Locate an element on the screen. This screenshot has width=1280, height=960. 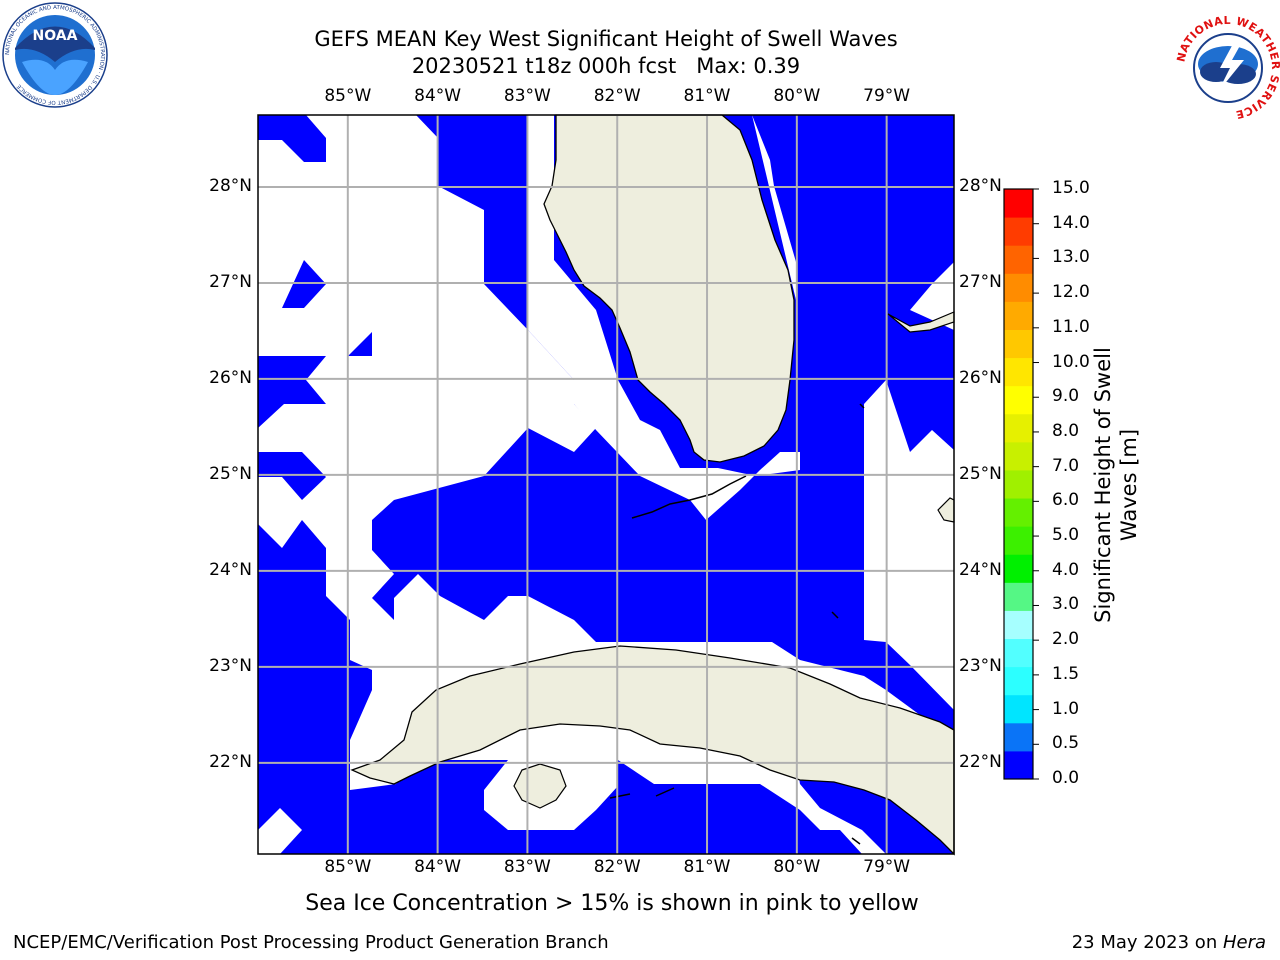
colorbar-tick-label: 11.0 is located at coordinates (1071, 326).